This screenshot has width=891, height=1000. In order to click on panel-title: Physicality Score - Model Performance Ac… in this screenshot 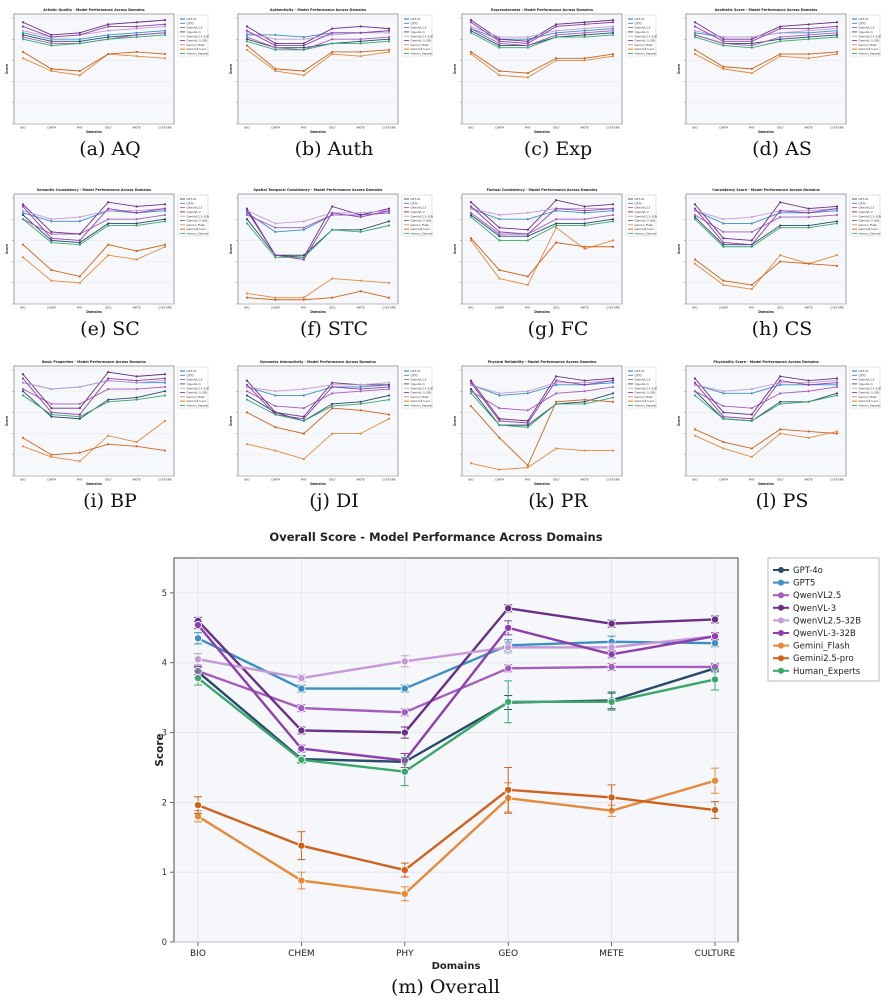, I will do `click(765, 362)`.